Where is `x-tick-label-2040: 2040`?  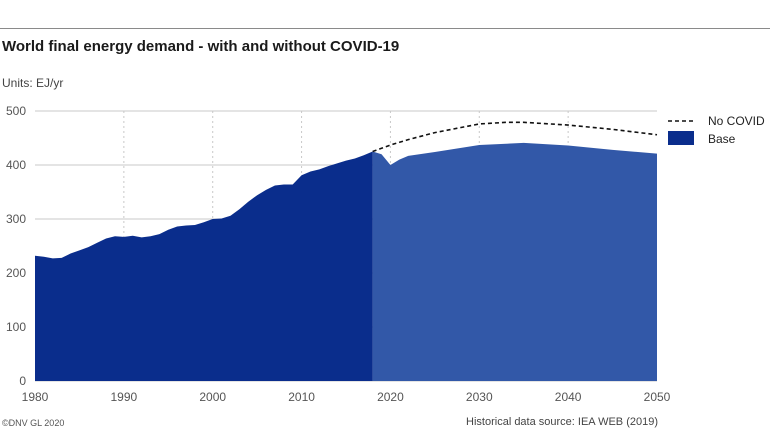 x-tick-label-2040: 2040 is located at coordinates (568, 397).